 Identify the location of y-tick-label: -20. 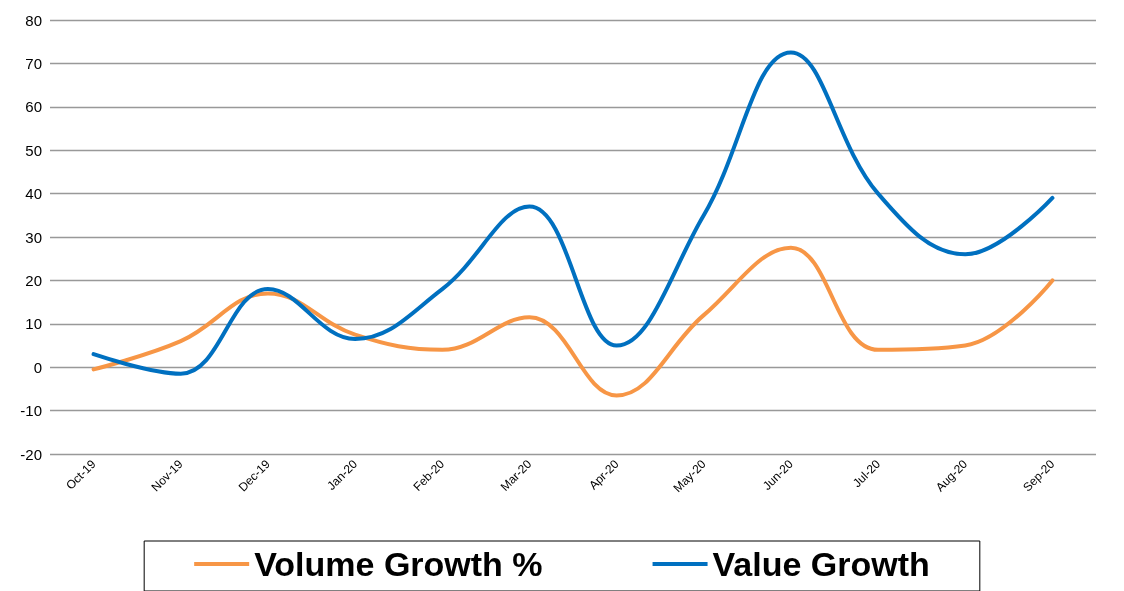
(31, 454).